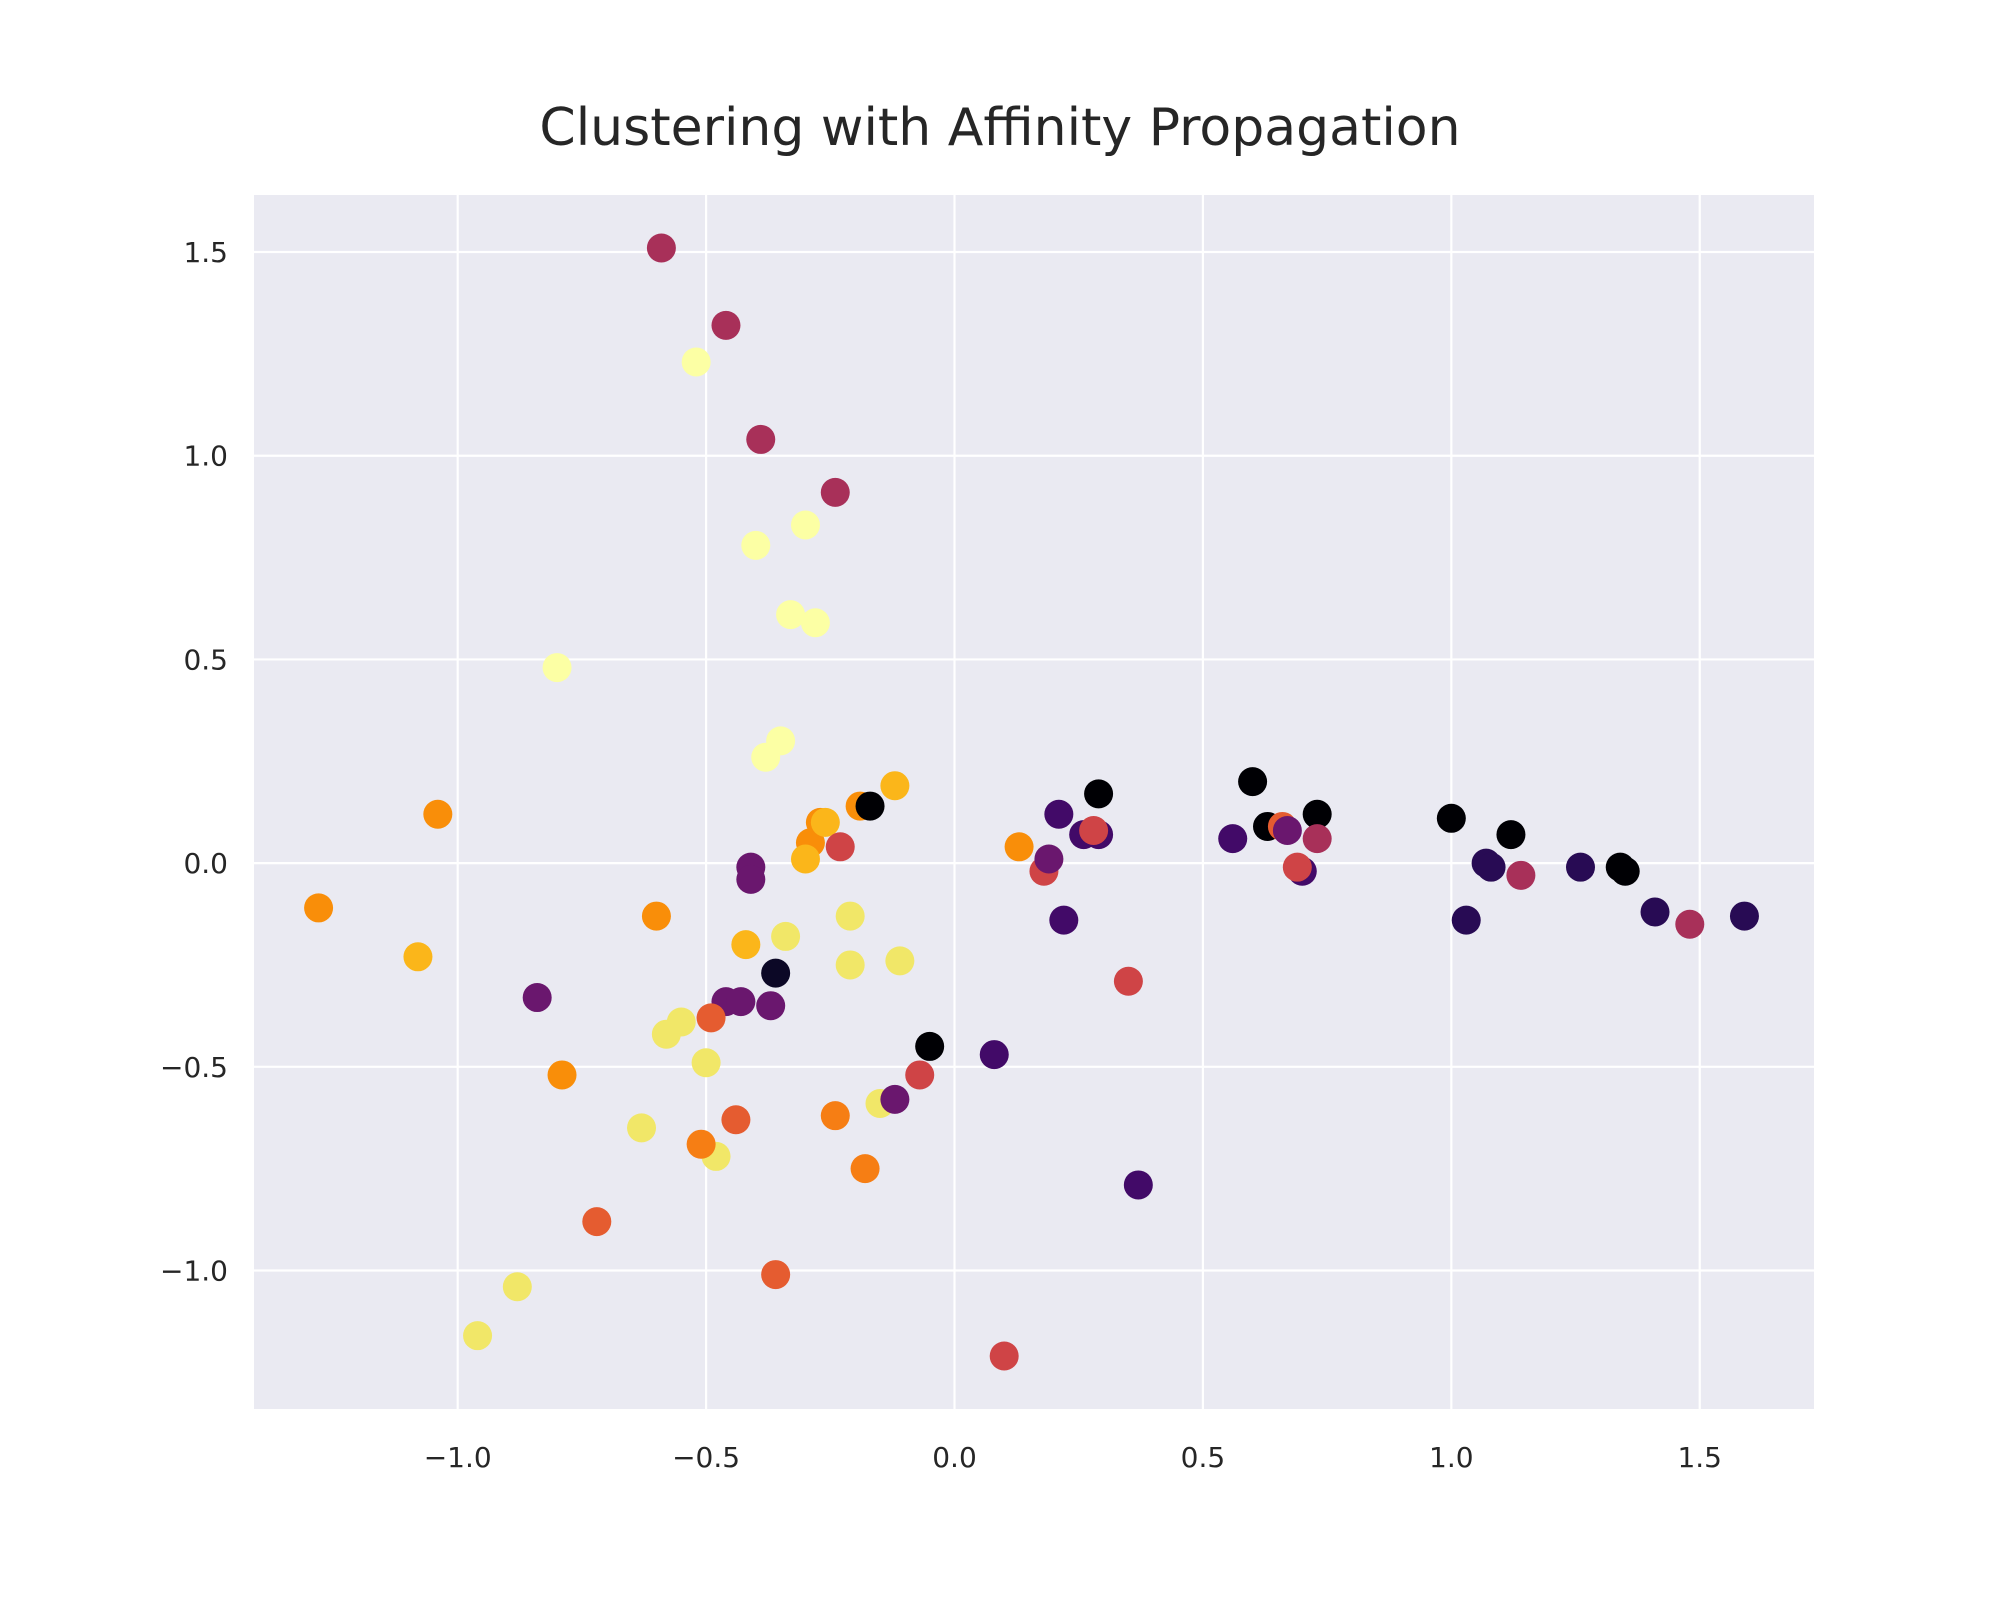 Image resolution: width=2000 pixels, height=1600 pixels. Describe the element at coordinates (194, 1270) in the screenshot. I see `y-tick-label: −1.0` at that location.